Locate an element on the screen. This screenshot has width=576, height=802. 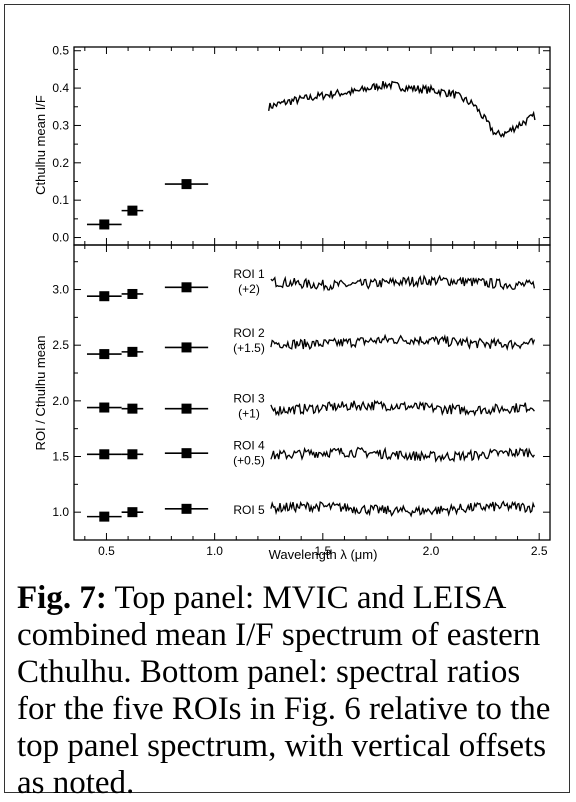
x-tick-label: 2.0 is located at coordinates (431, 551).